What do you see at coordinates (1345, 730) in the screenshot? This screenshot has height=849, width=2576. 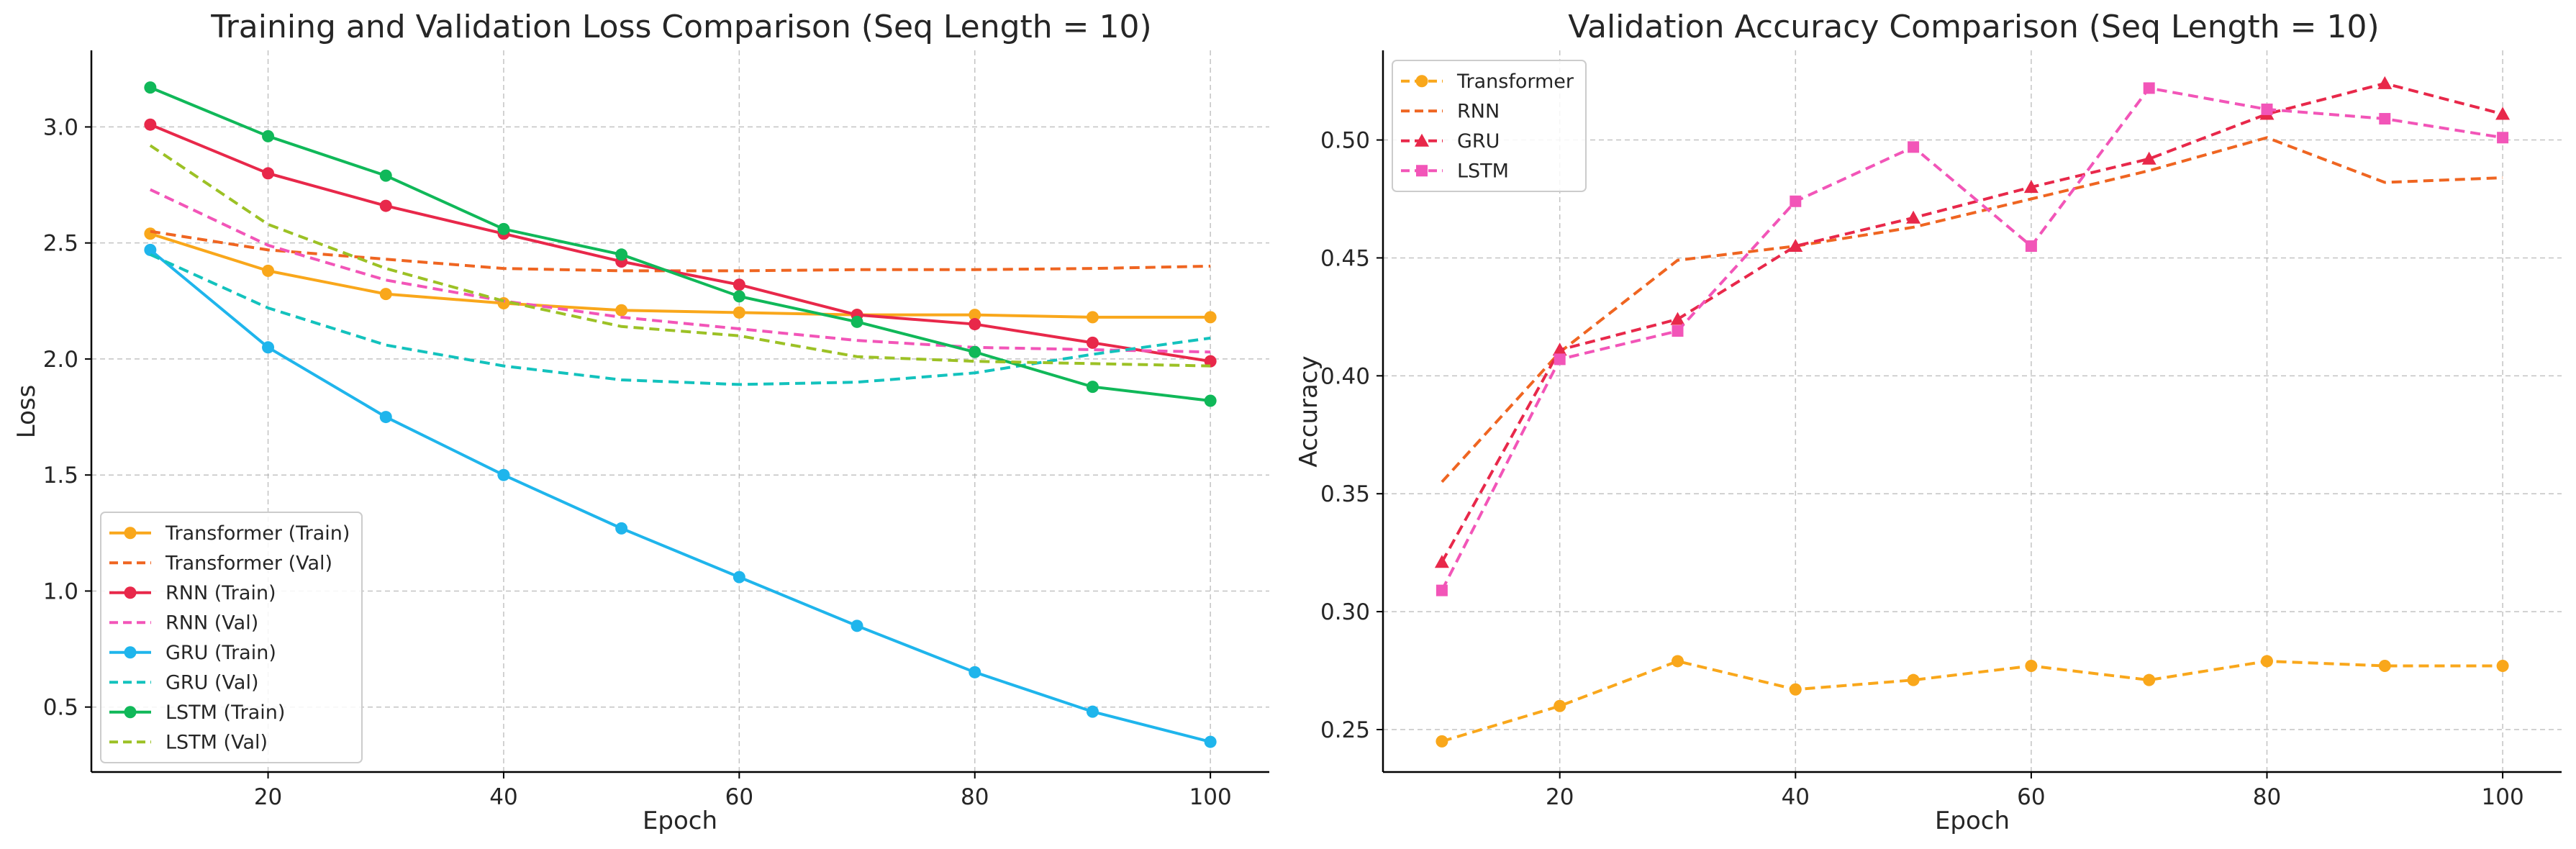 I see `accuracy-y-tick-label: 0.25` at bounding box center [1345, 730].